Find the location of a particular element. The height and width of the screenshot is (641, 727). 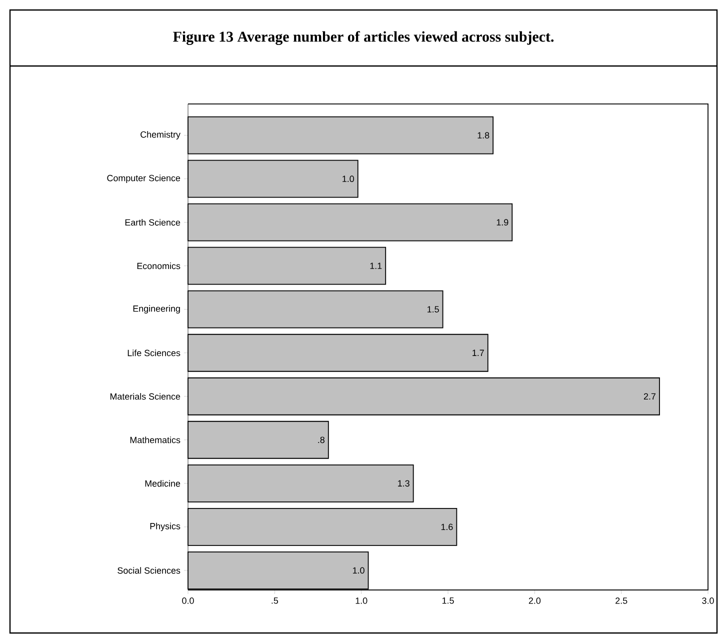

data-label: 1.5 is located at coordinates (433, 309).